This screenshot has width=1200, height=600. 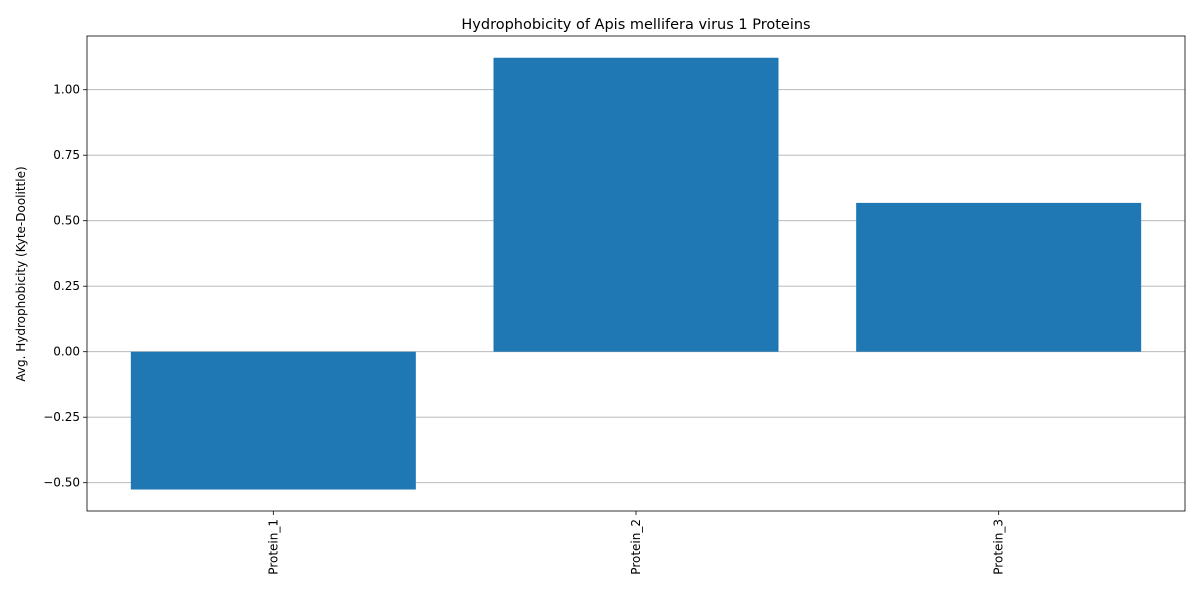 I want to click on y-tick-label: −0.25, so click(x=61, y=417).